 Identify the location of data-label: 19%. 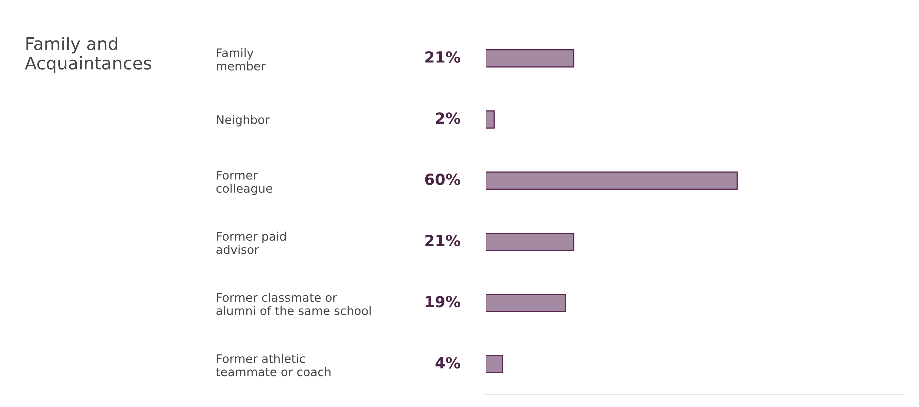
(443, 302).